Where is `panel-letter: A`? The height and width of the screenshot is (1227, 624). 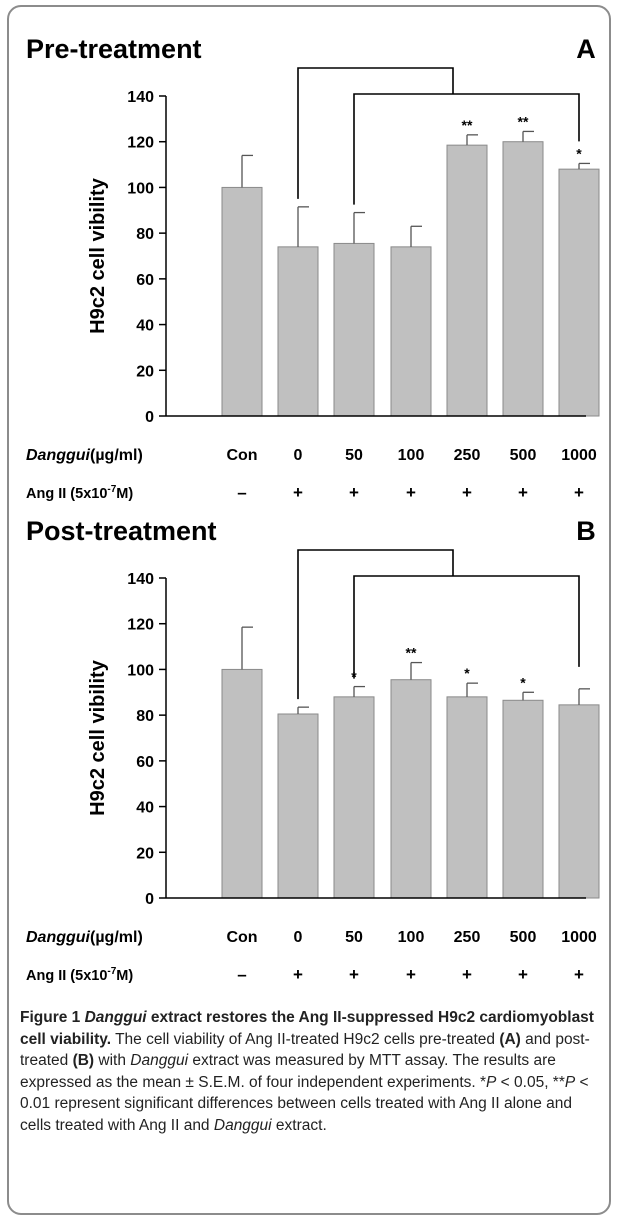 panel-letter: A is located at coordinates (586, 49).